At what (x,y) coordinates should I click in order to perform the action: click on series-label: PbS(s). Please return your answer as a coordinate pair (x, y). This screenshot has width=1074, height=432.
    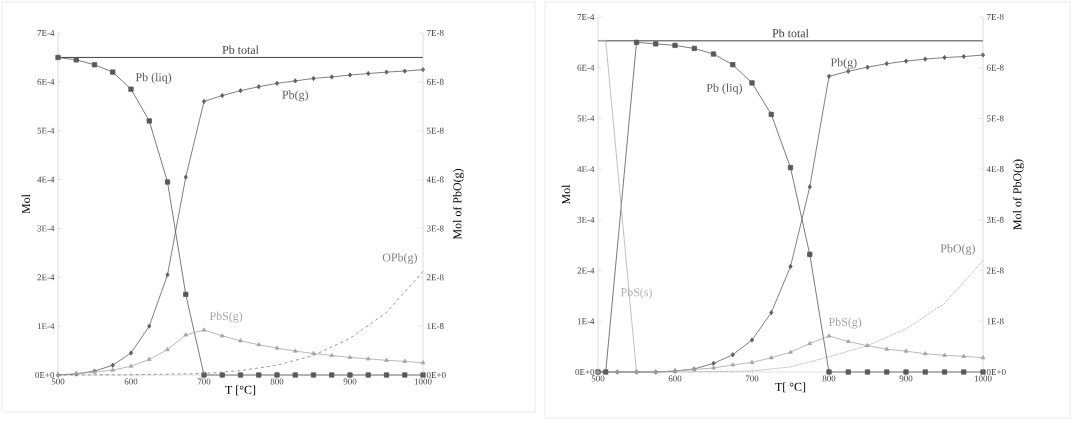
    Looking at the image, I should click on (636, 293).